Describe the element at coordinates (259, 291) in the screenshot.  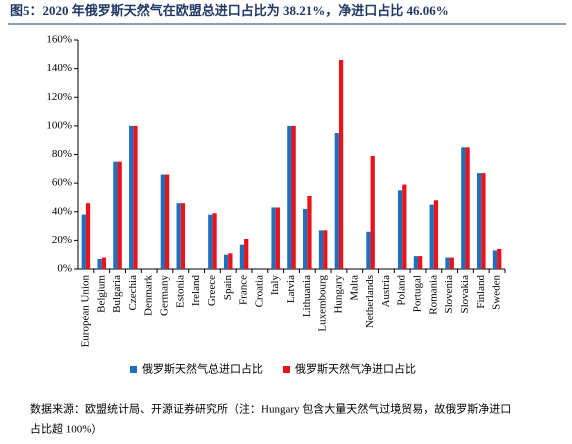
I see `x-tick-label: Croatia` at that location.